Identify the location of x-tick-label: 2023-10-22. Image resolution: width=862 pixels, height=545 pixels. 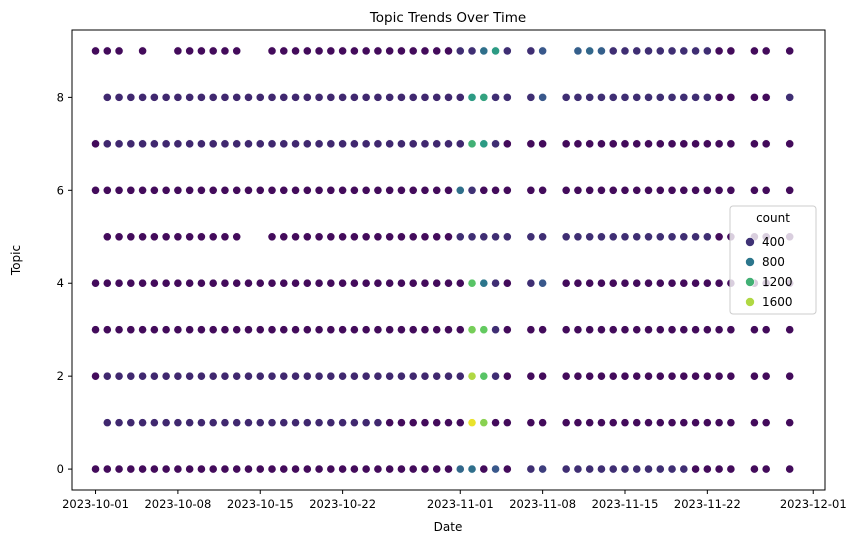
(342, 504).